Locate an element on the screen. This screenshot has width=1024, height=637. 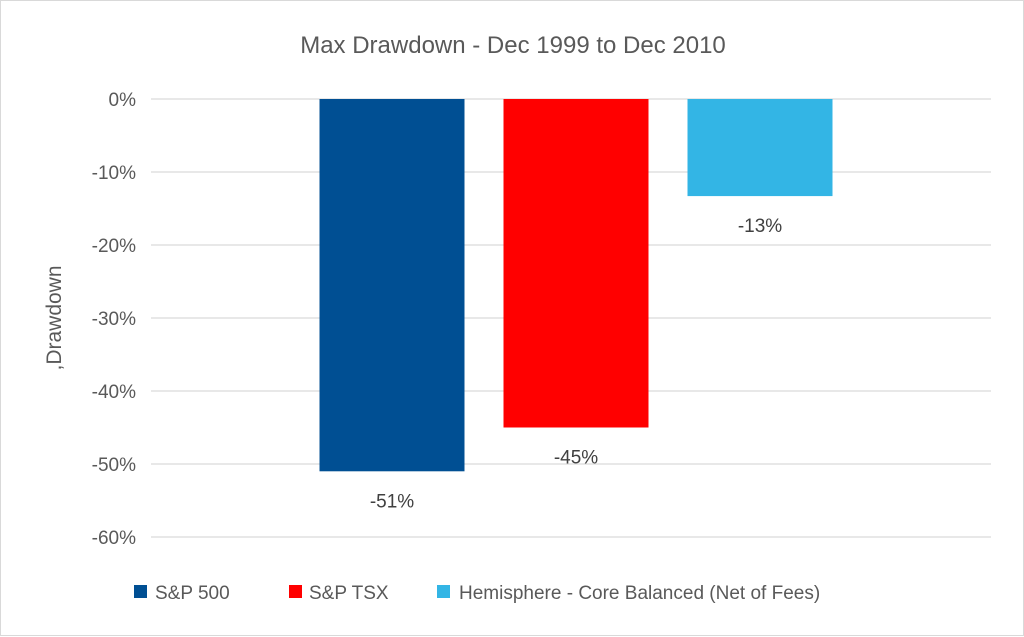
y-tick-label: -50% is located at coordinates (114, 465).